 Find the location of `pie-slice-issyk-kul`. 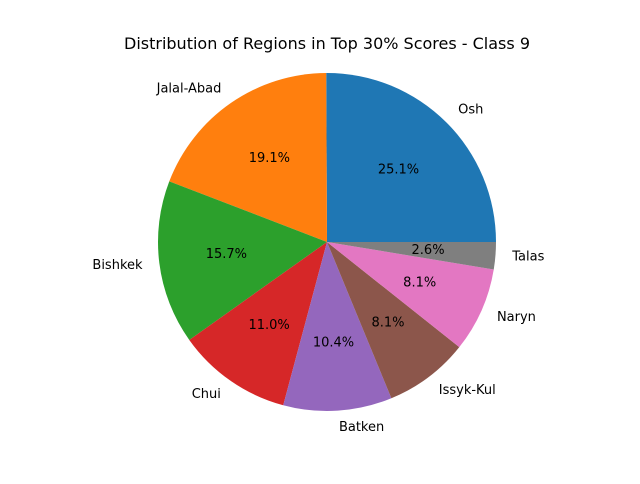

pie-slice-issyk-kul is located at coordinates (393, 320).